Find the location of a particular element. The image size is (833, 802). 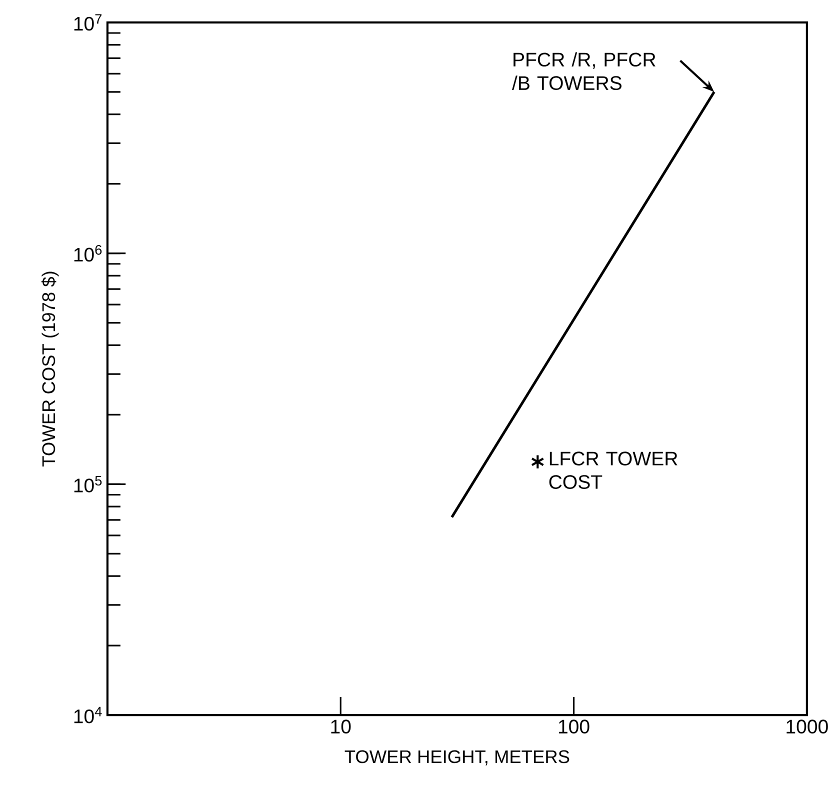

x-axis-title: TOWER HEIGHT, METERS is located at coordinates (457, 758).